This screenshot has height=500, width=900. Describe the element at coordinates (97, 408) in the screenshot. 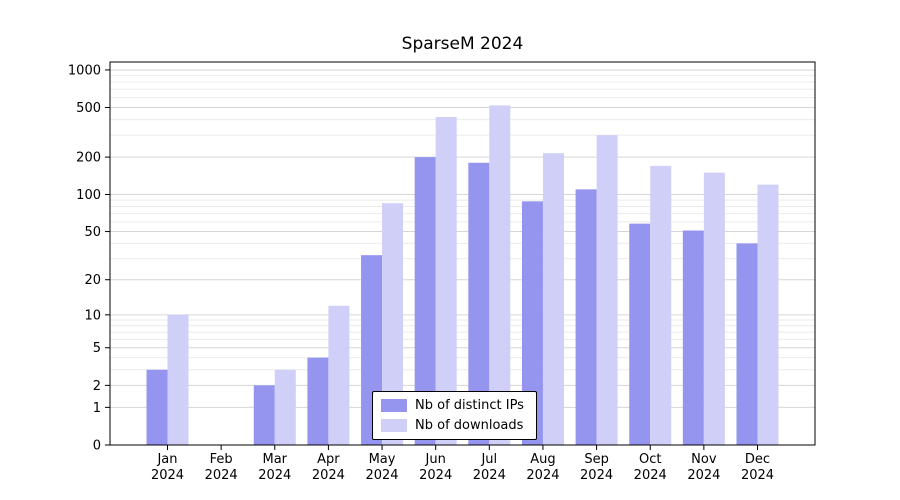

I see `y-tick-label: 1` at that location.